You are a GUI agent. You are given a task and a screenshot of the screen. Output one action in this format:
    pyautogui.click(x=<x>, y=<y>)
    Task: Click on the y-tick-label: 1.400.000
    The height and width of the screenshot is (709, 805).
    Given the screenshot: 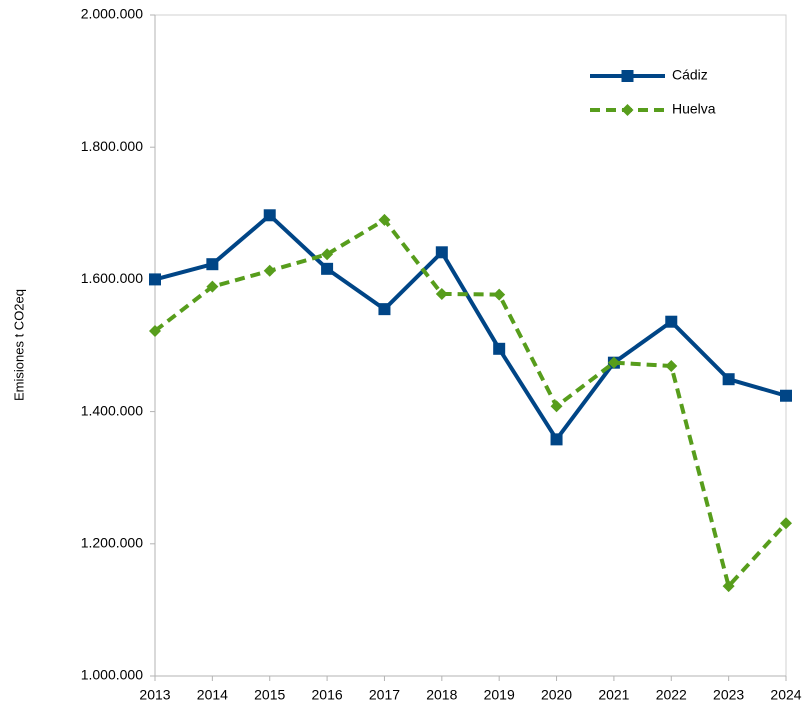 What is the action you would take?
    pyautogui.click(x=112, y=410)
    